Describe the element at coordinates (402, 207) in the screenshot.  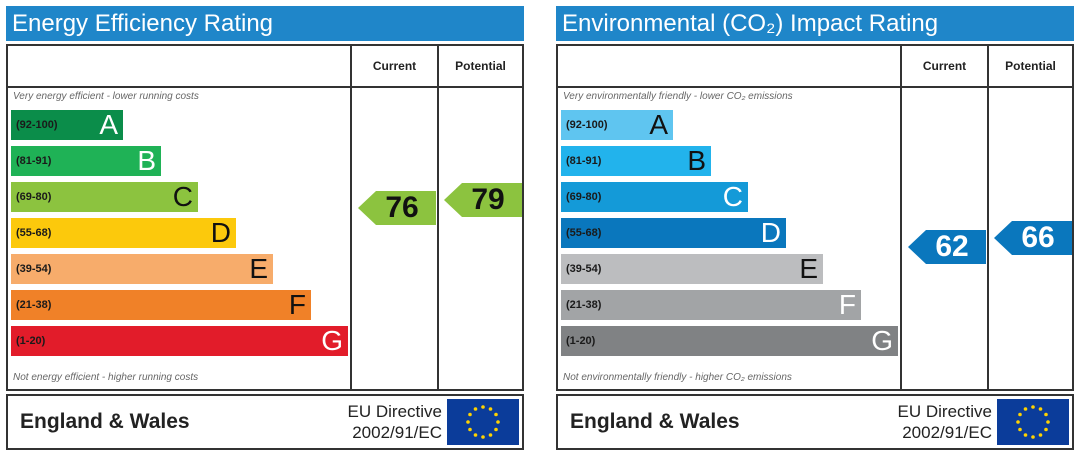
I see `current-rating-value: 76` at that location.